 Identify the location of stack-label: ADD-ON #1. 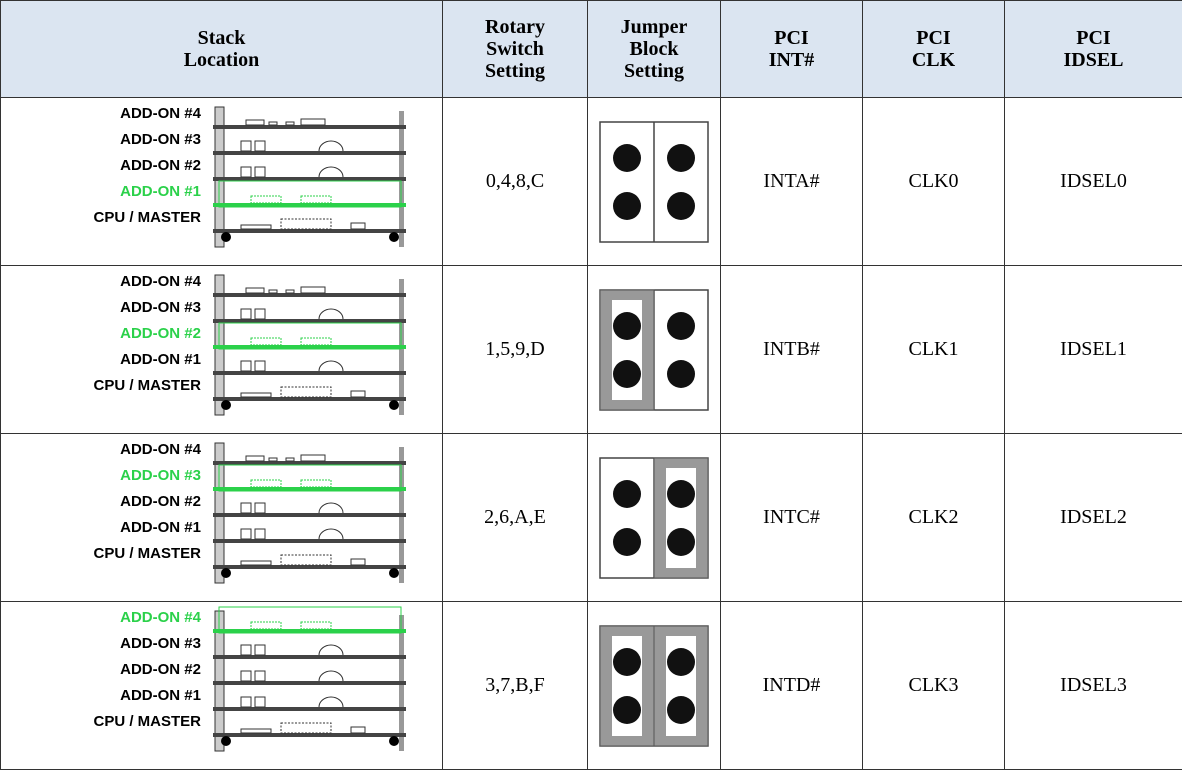
(160, 527).